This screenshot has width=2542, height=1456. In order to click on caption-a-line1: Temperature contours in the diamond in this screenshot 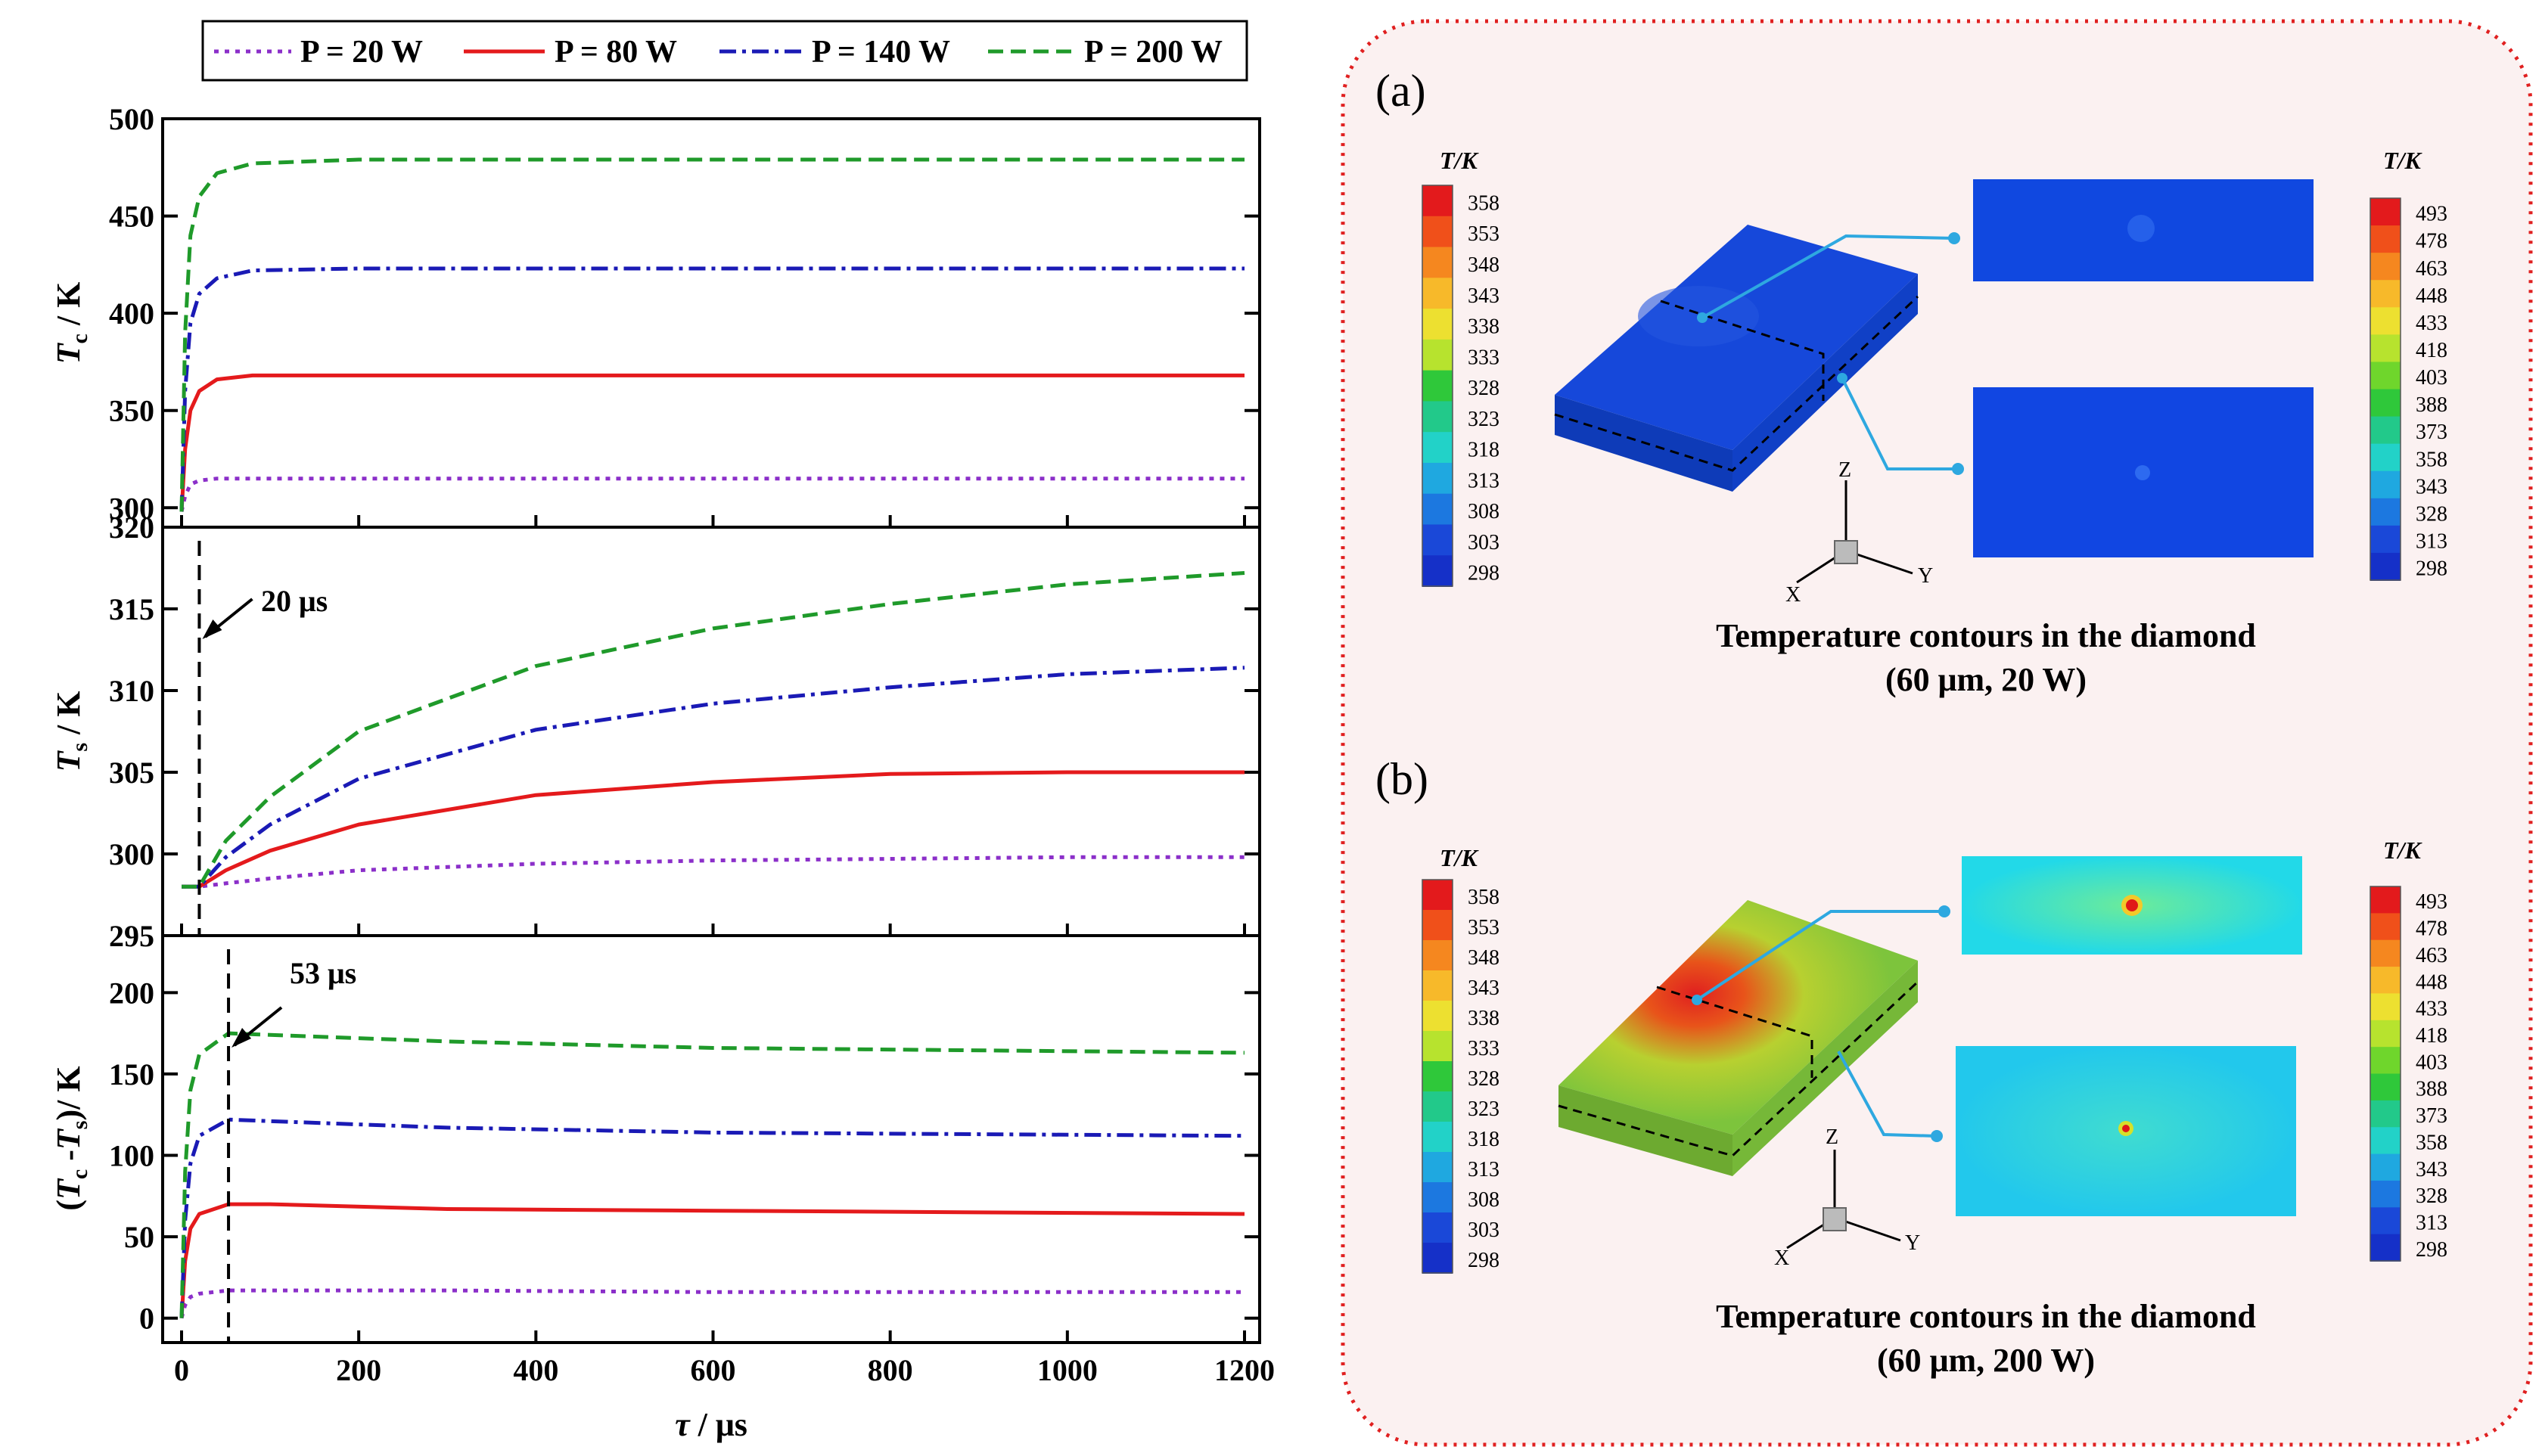, I will do `click(1986, 635)`.